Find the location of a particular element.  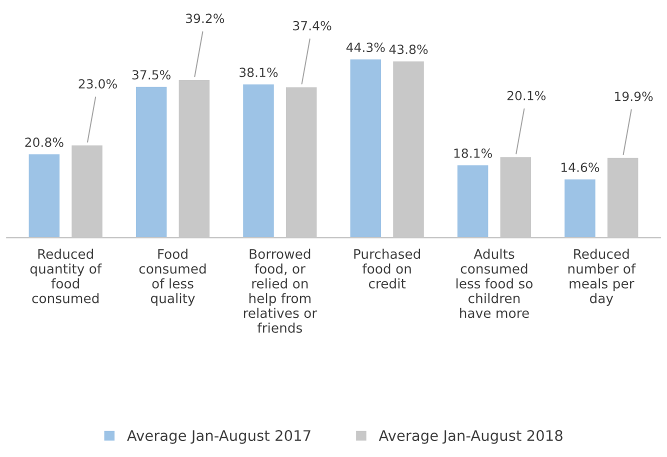

data-label: 39.2% is located at coordinates (205, 19).